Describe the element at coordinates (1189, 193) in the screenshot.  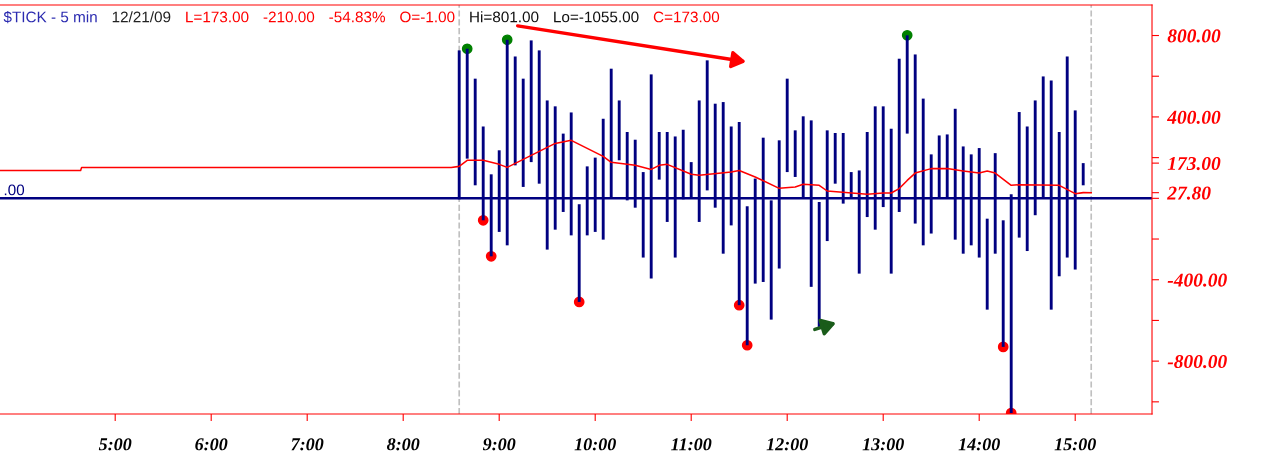
I see `y-tick-label: 27.80` at that location.